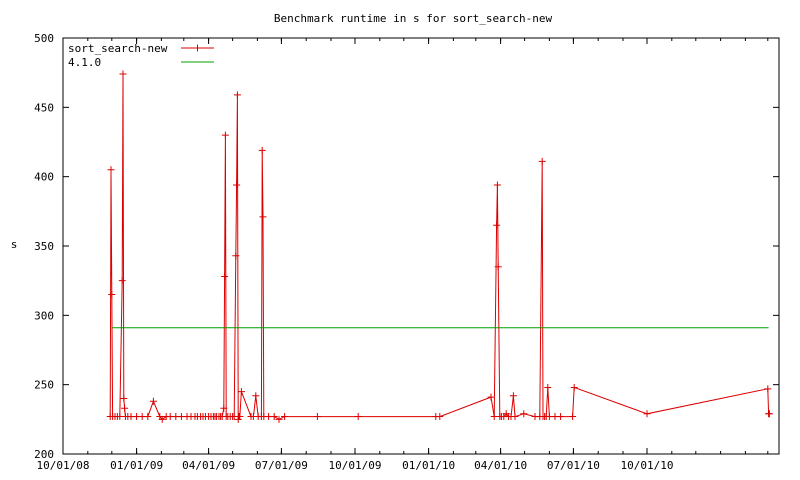 Image resolution: width=800 pixels, height=480 pixels. What do you see at coordinates (208, 465) in the screenshot?
I see `x-tick-label: 04/01/09` at bounding box center [208, 465].